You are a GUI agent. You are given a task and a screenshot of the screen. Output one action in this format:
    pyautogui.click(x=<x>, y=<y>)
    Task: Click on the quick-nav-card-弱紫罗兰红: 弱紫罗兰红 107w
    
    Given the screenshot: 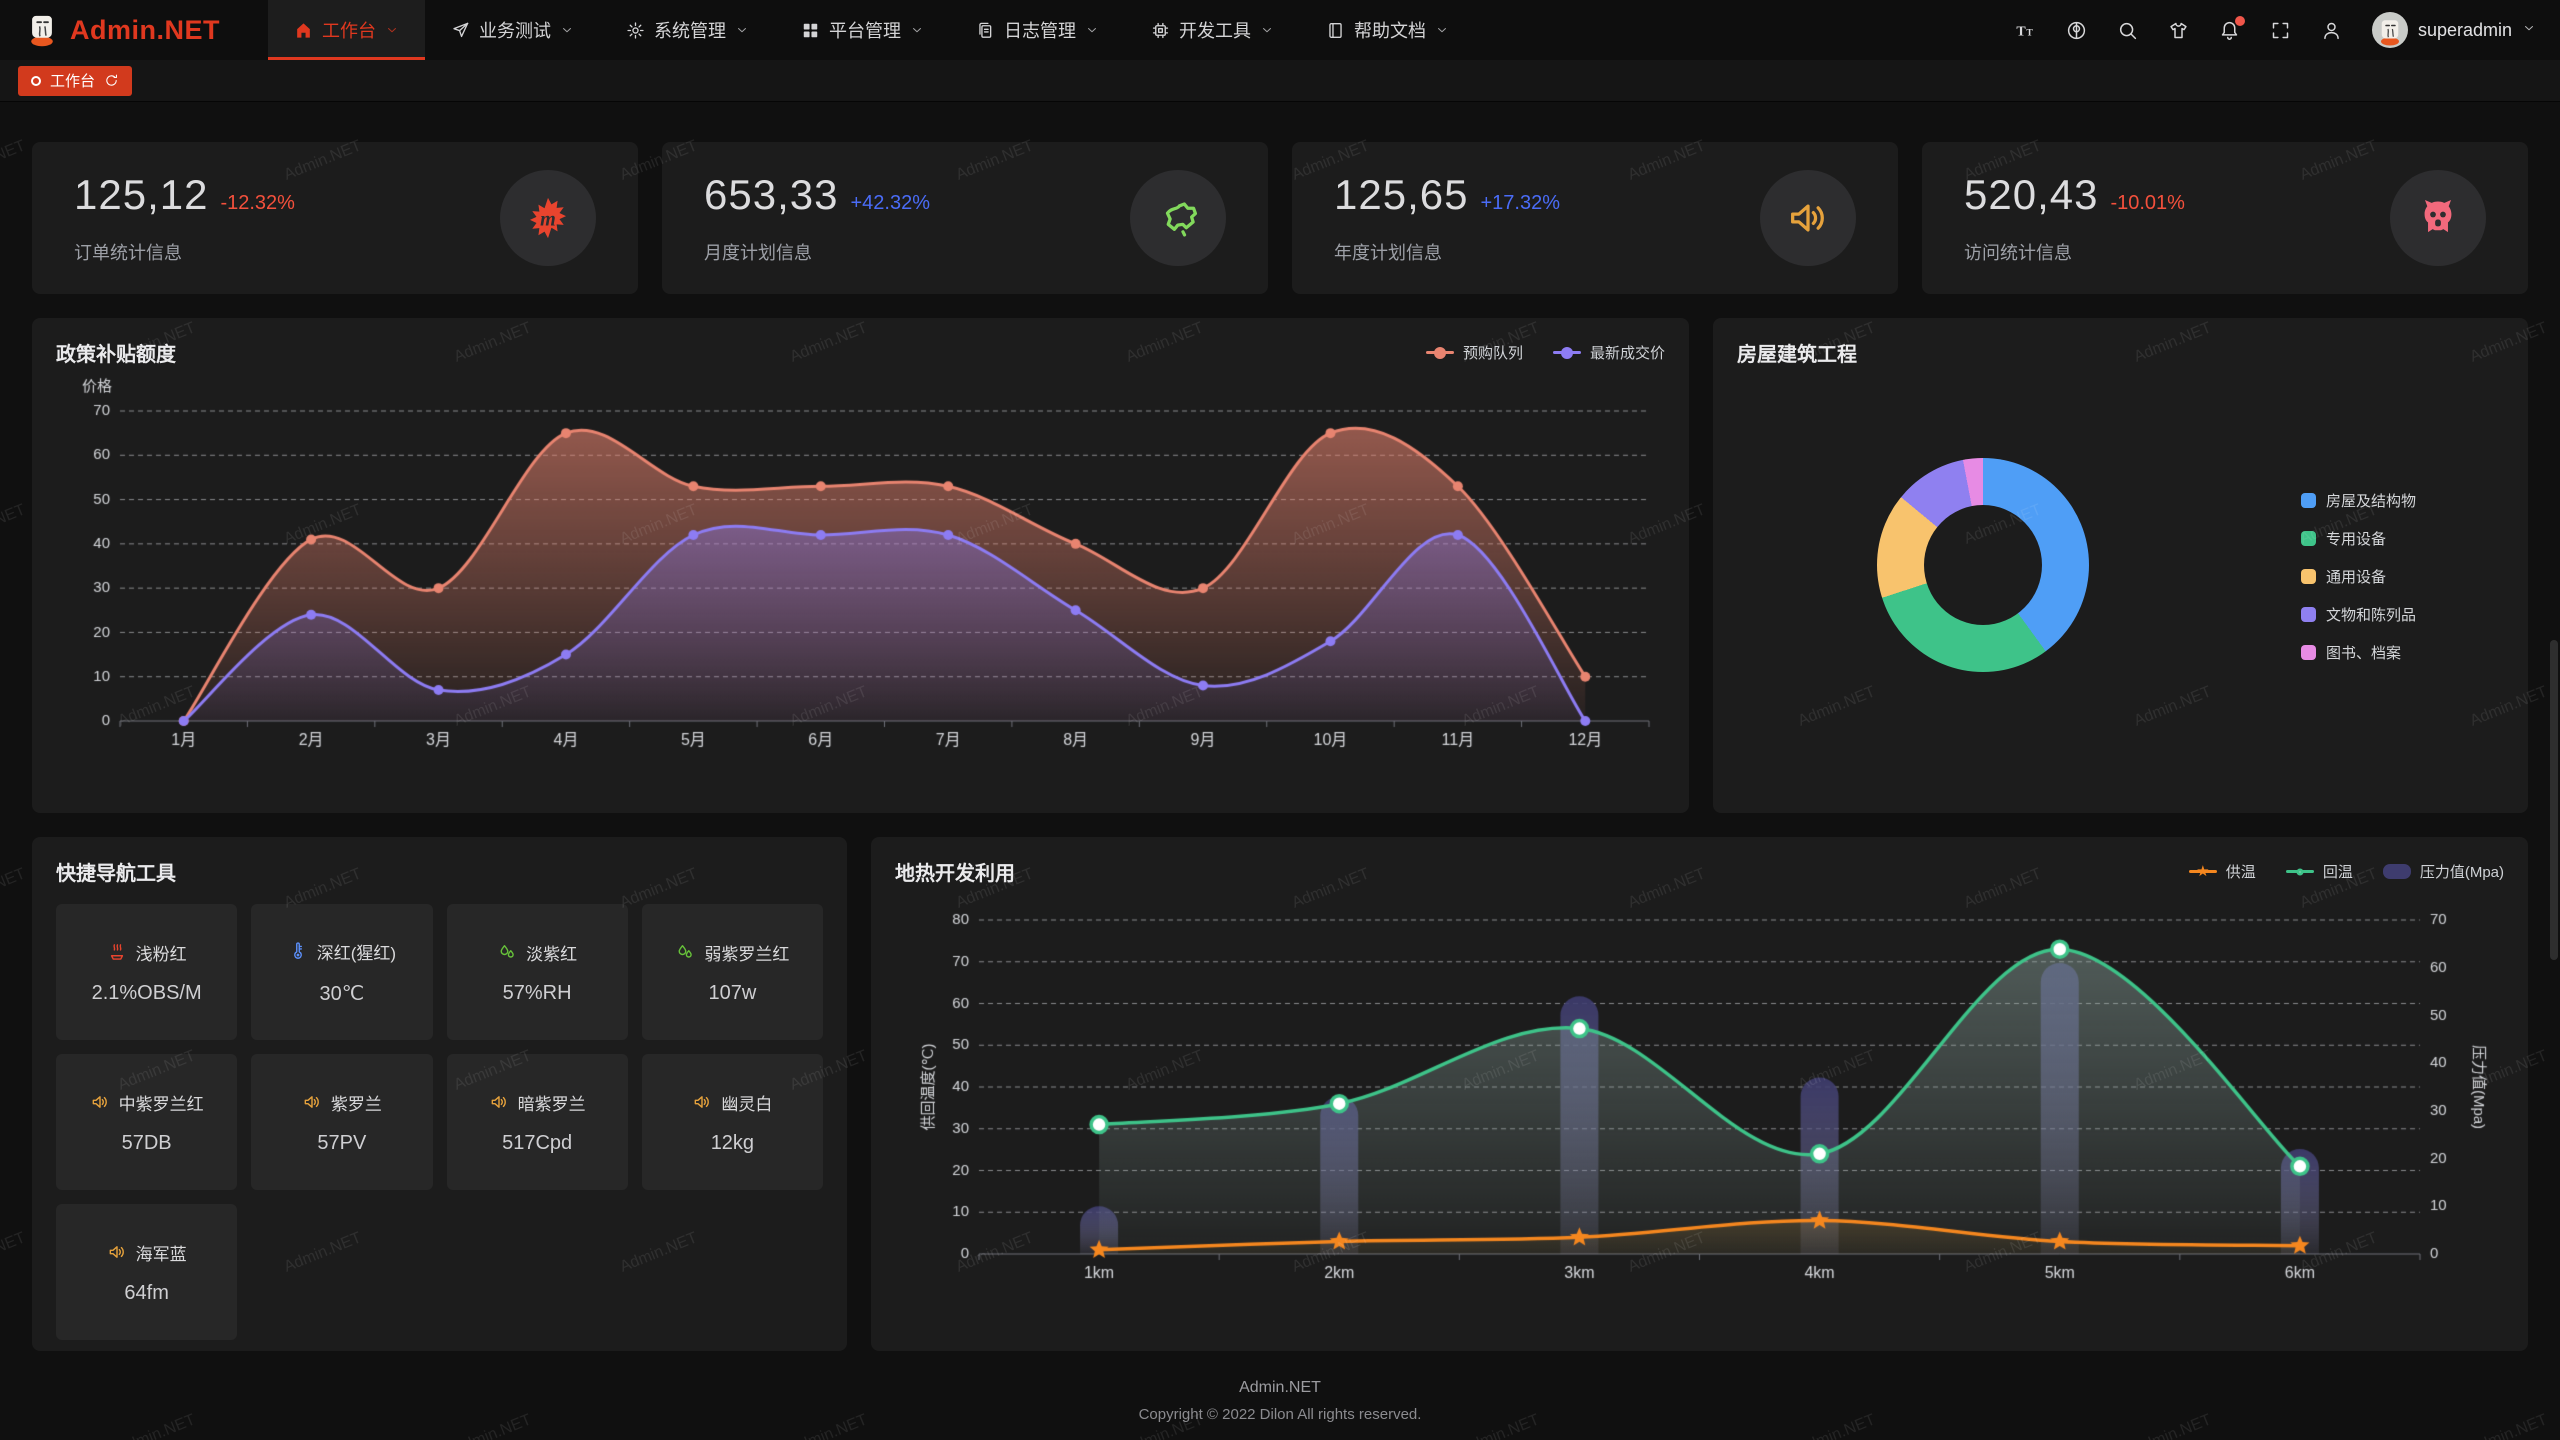 What is the action you would take?
    pyautogui.click(x=732, y=972)
    